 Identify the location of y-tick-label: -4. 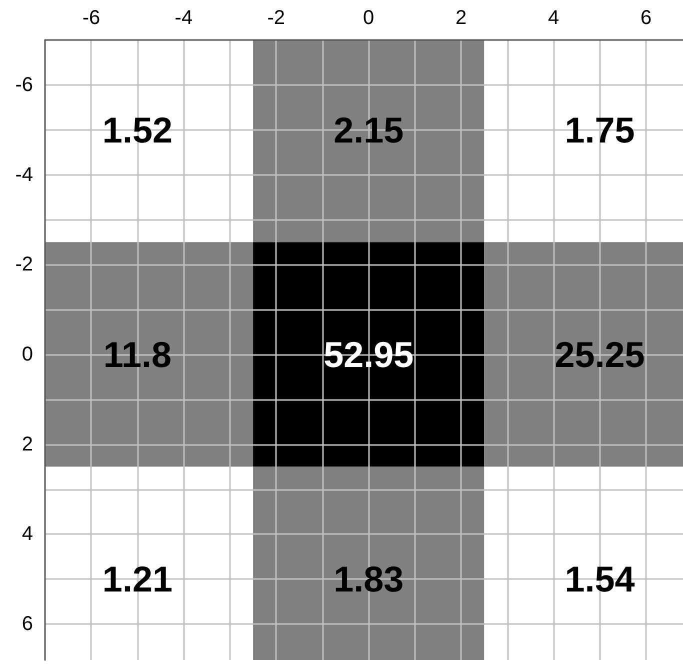
(24, 175).